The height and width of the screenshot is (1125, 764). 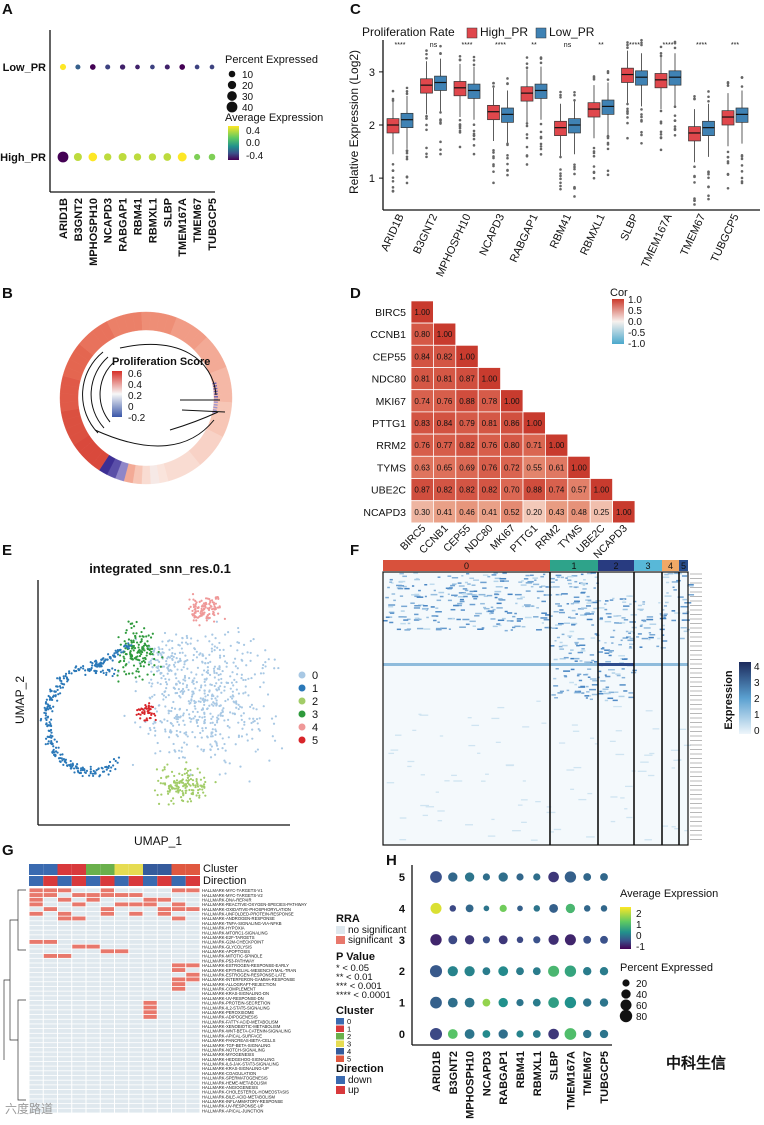 What do you see at coordinates (384, 513) in the screenshot?
I see `d-row-label: NCAPD3` at bounding box center [384, 513].